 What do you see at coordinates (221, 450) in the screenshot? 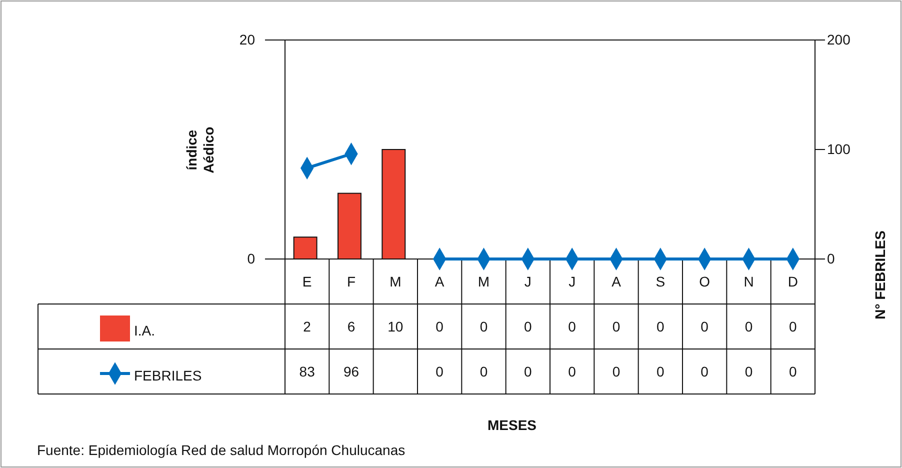
I see `source-note: Fuente: Epidemiología Red de salud Morropón Chulucanas` at bounding box center [221, 450].